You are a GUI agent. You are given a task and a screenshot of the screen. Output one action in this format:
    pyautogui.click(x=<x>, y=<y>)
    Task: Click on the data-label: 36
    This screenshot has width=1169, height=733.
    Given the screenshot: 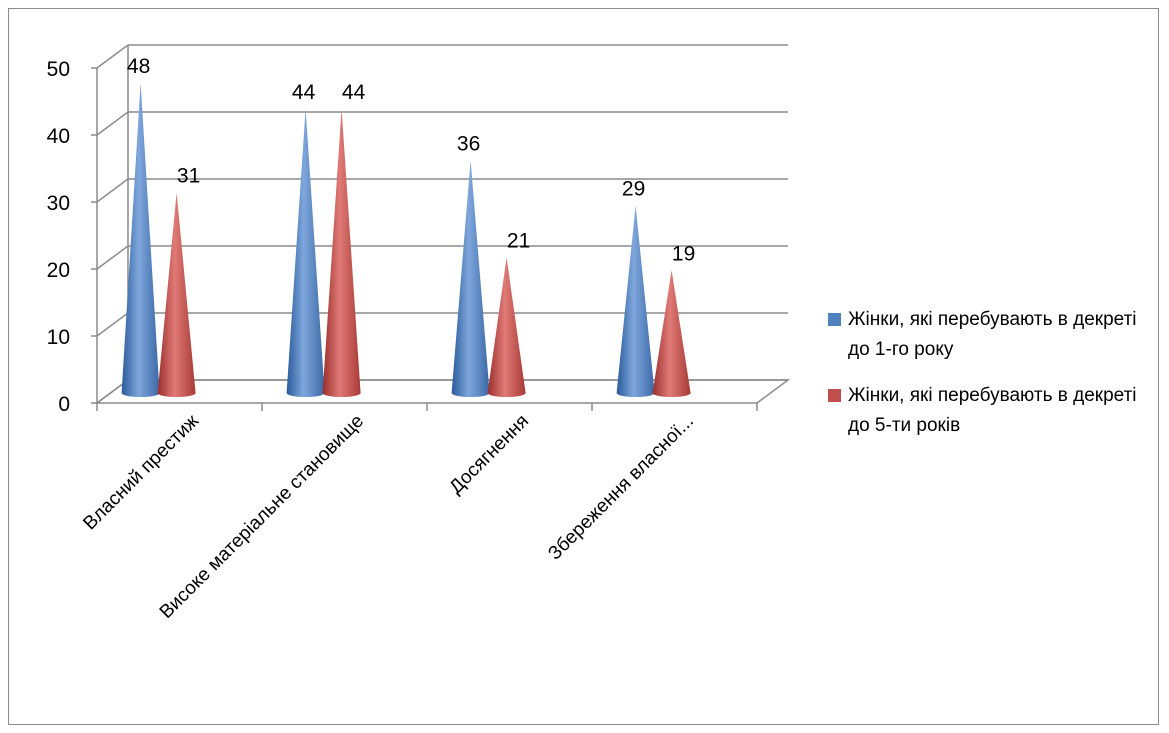 What is the action you would take?
    pyautogui.click(x=468, y=143)
    